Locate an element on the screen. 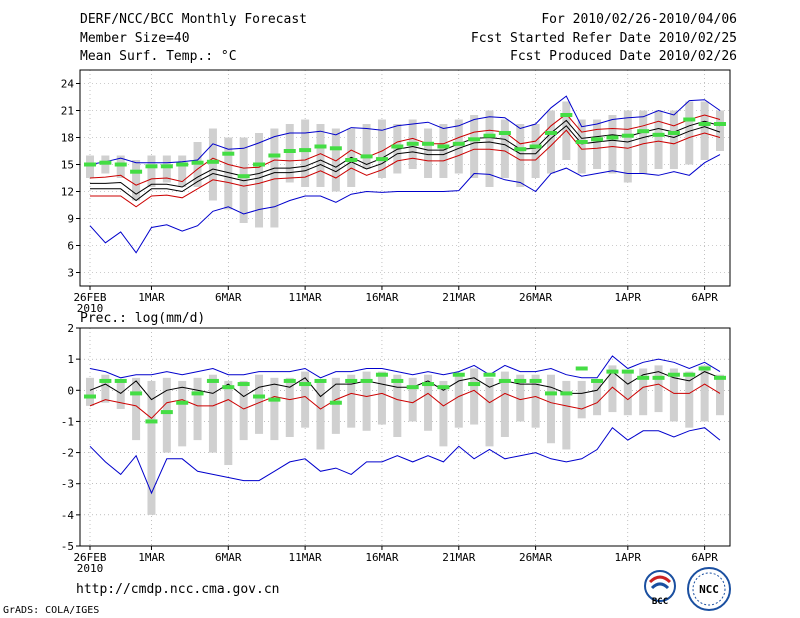 This screenshot has height=618, width=800. y-tick-label: 15 is located at coordinates (67, 165).